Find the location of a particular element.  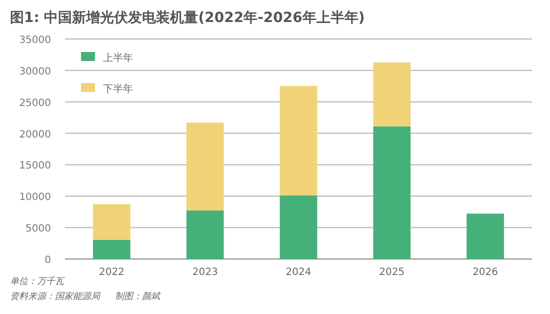

legend-label: 下半年 is located at coordinates (118, 89).